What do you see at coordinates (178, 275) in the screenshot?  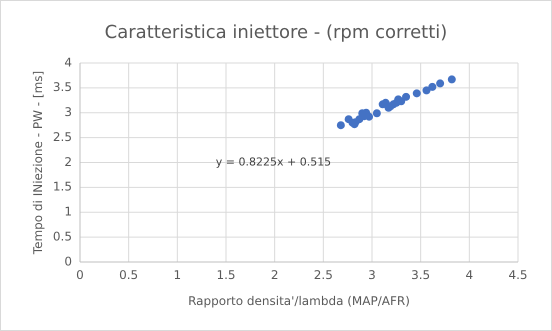 I see `x-tick-label: 1` at bounding box center [178, 275].